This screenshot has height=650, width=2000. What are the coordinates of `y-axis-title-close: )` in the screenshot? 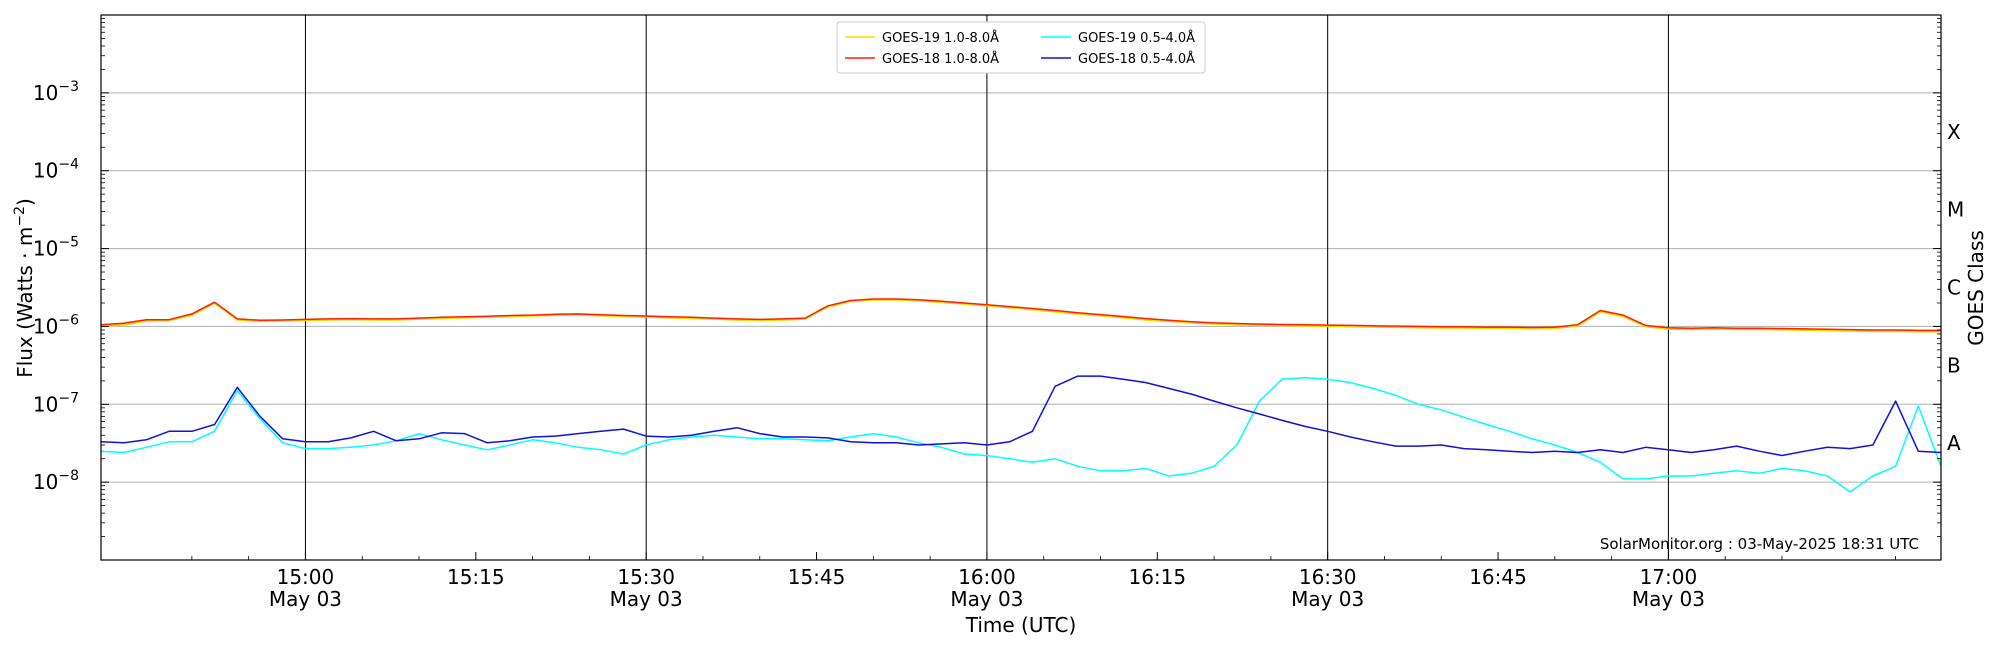 It's located at (25, 202).